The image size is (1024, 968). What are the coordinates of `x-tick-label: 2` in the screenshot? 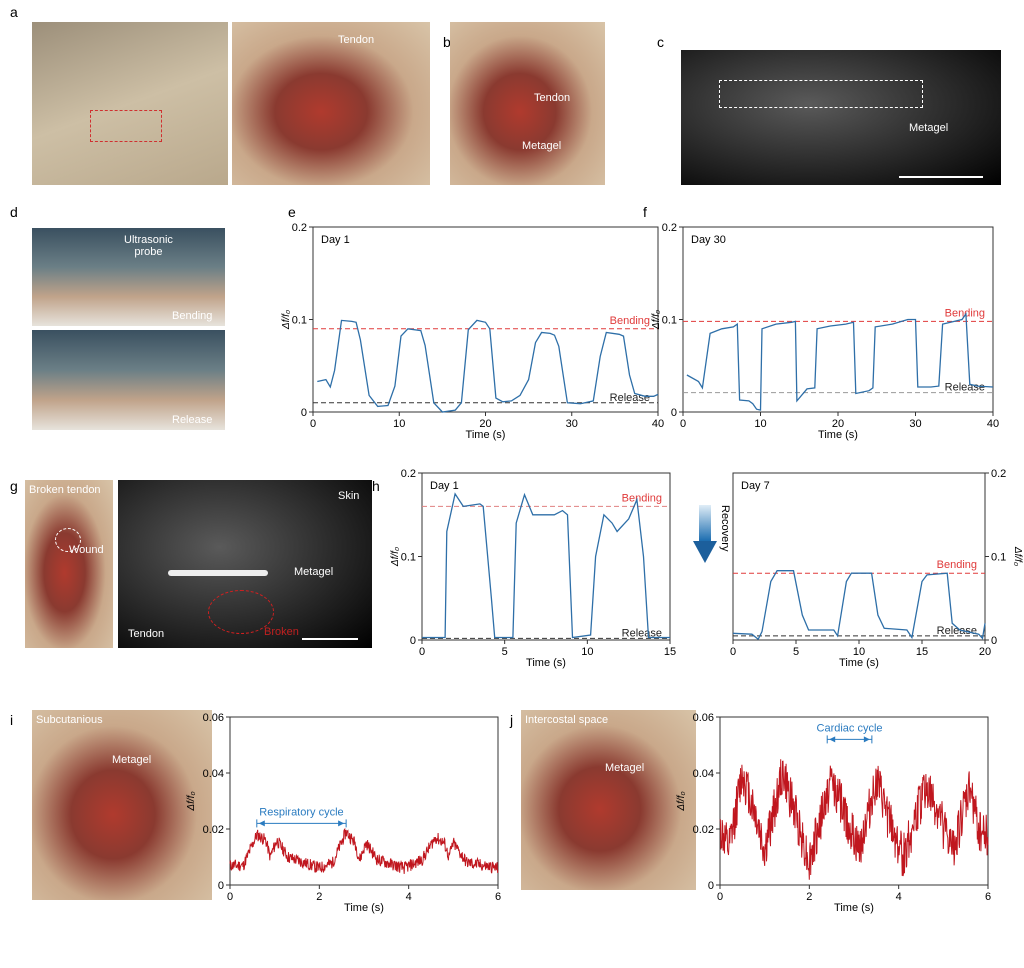 It's located at (809, 897).